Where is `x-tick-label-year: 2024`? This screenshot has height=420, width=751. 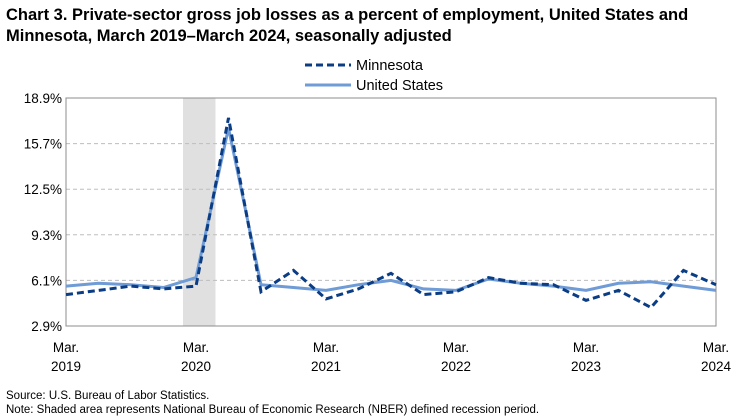 x-tick-label-year: 2024 is located at coordinates (716, 366).